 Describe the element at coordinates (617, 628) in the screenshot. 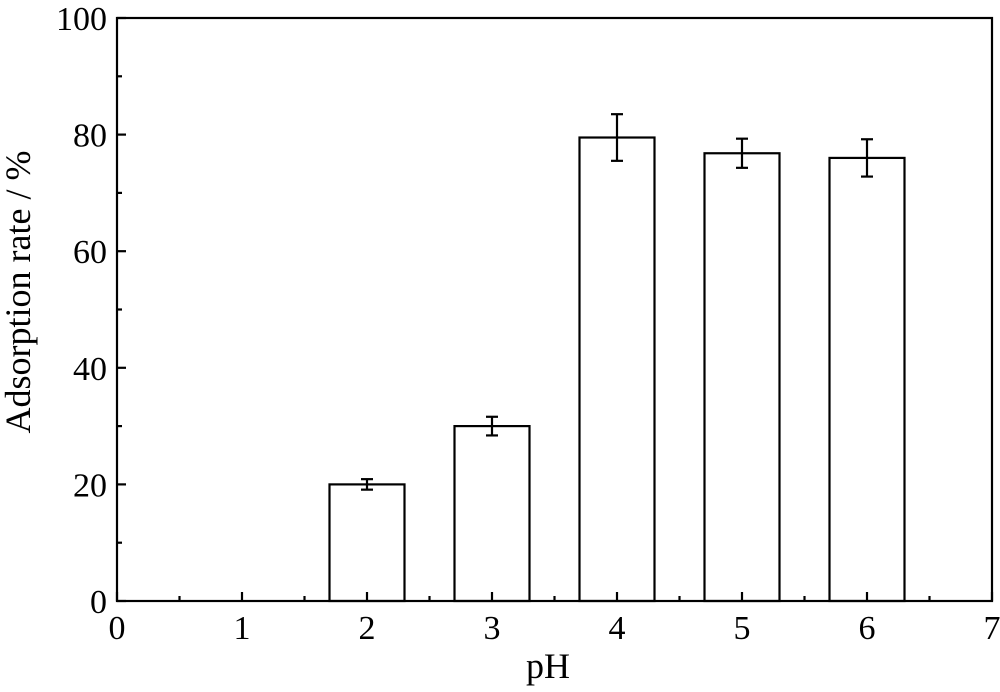

I see `x-tick-label-4: 4` at that location.